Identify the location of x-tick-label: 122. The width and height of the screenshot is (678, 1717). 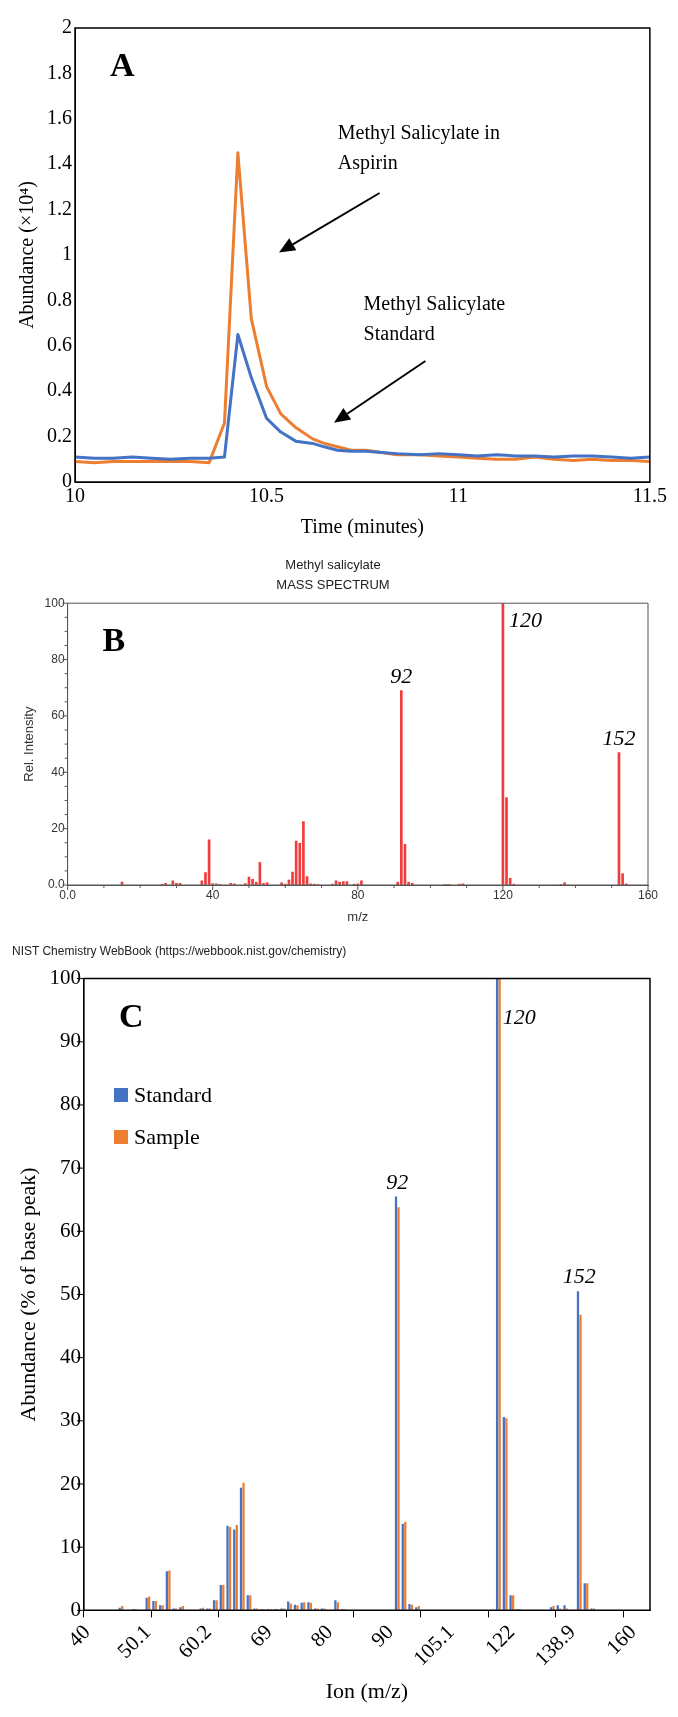
(500, 1639).